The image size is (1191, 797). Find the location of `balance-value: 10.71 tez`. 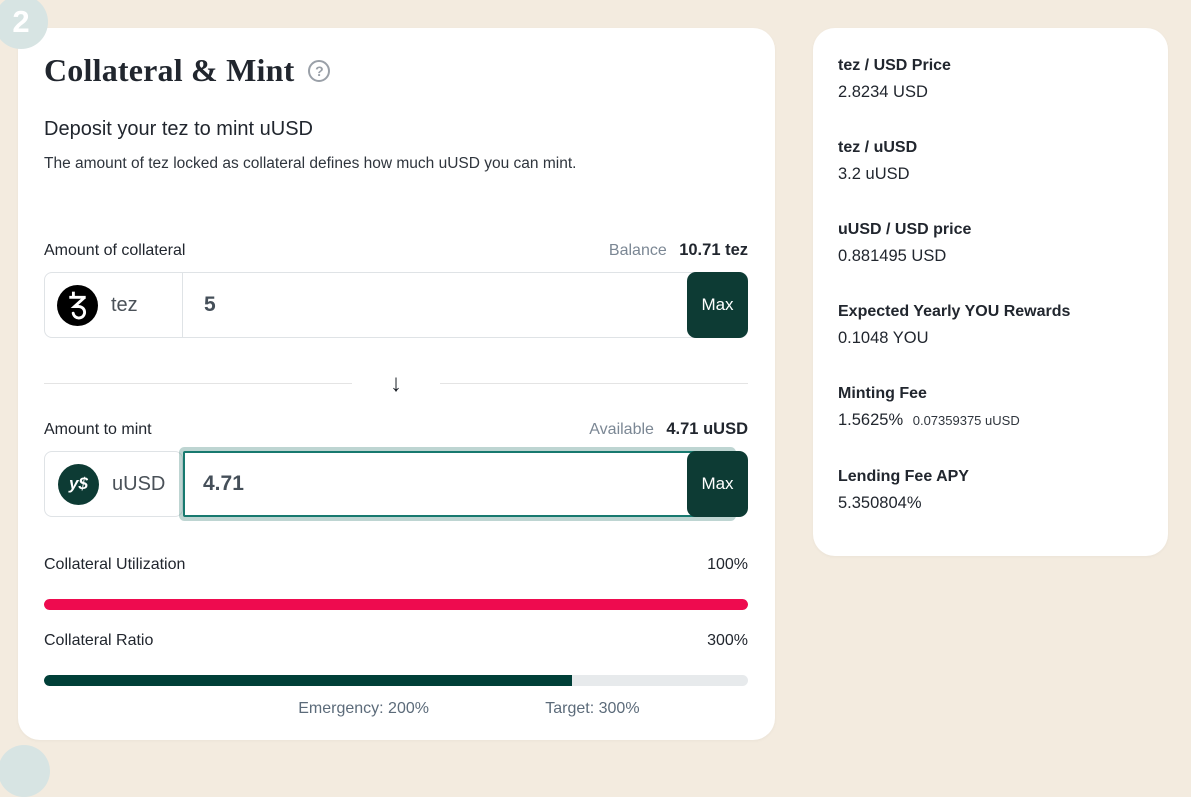

balance-value: 10.71 tez is located at coordinates (713, 250).